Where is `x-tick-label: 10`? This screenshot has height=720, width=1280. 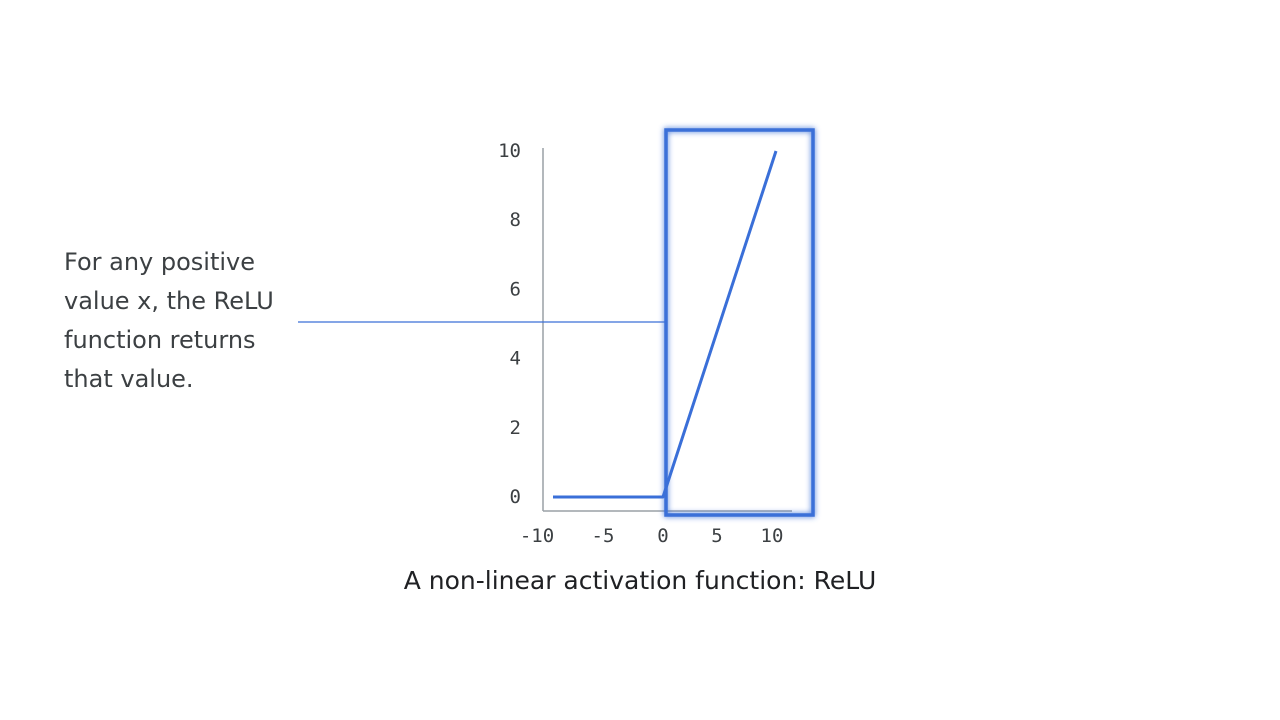 x-tick-label: 10 is located at coordinates (772, 536).